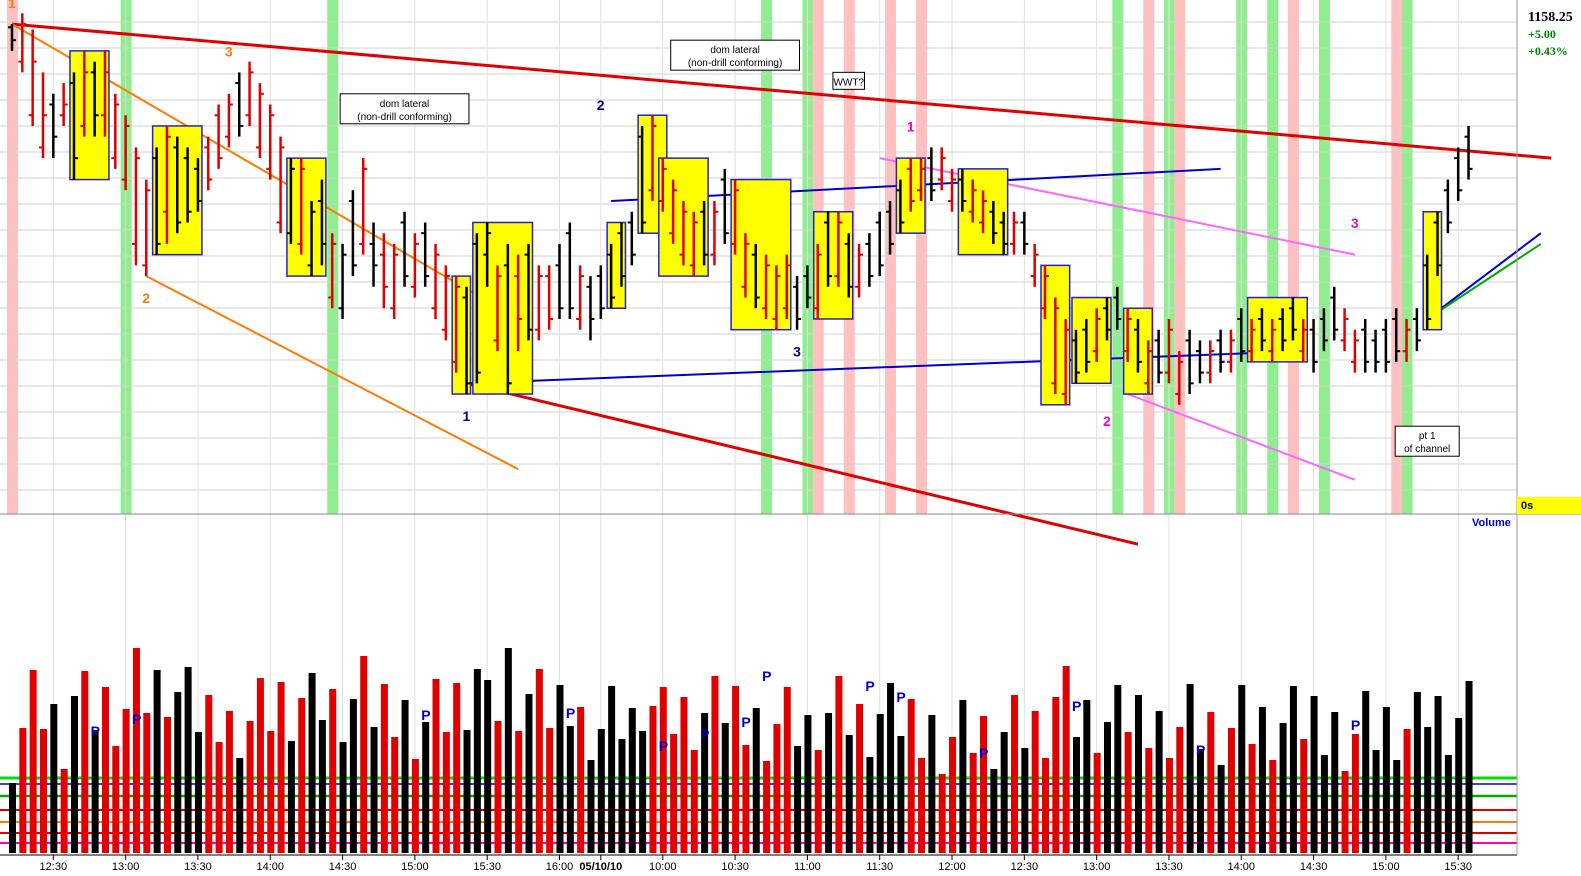  I want to click on x-tick: 11:30, so click(879, 864).